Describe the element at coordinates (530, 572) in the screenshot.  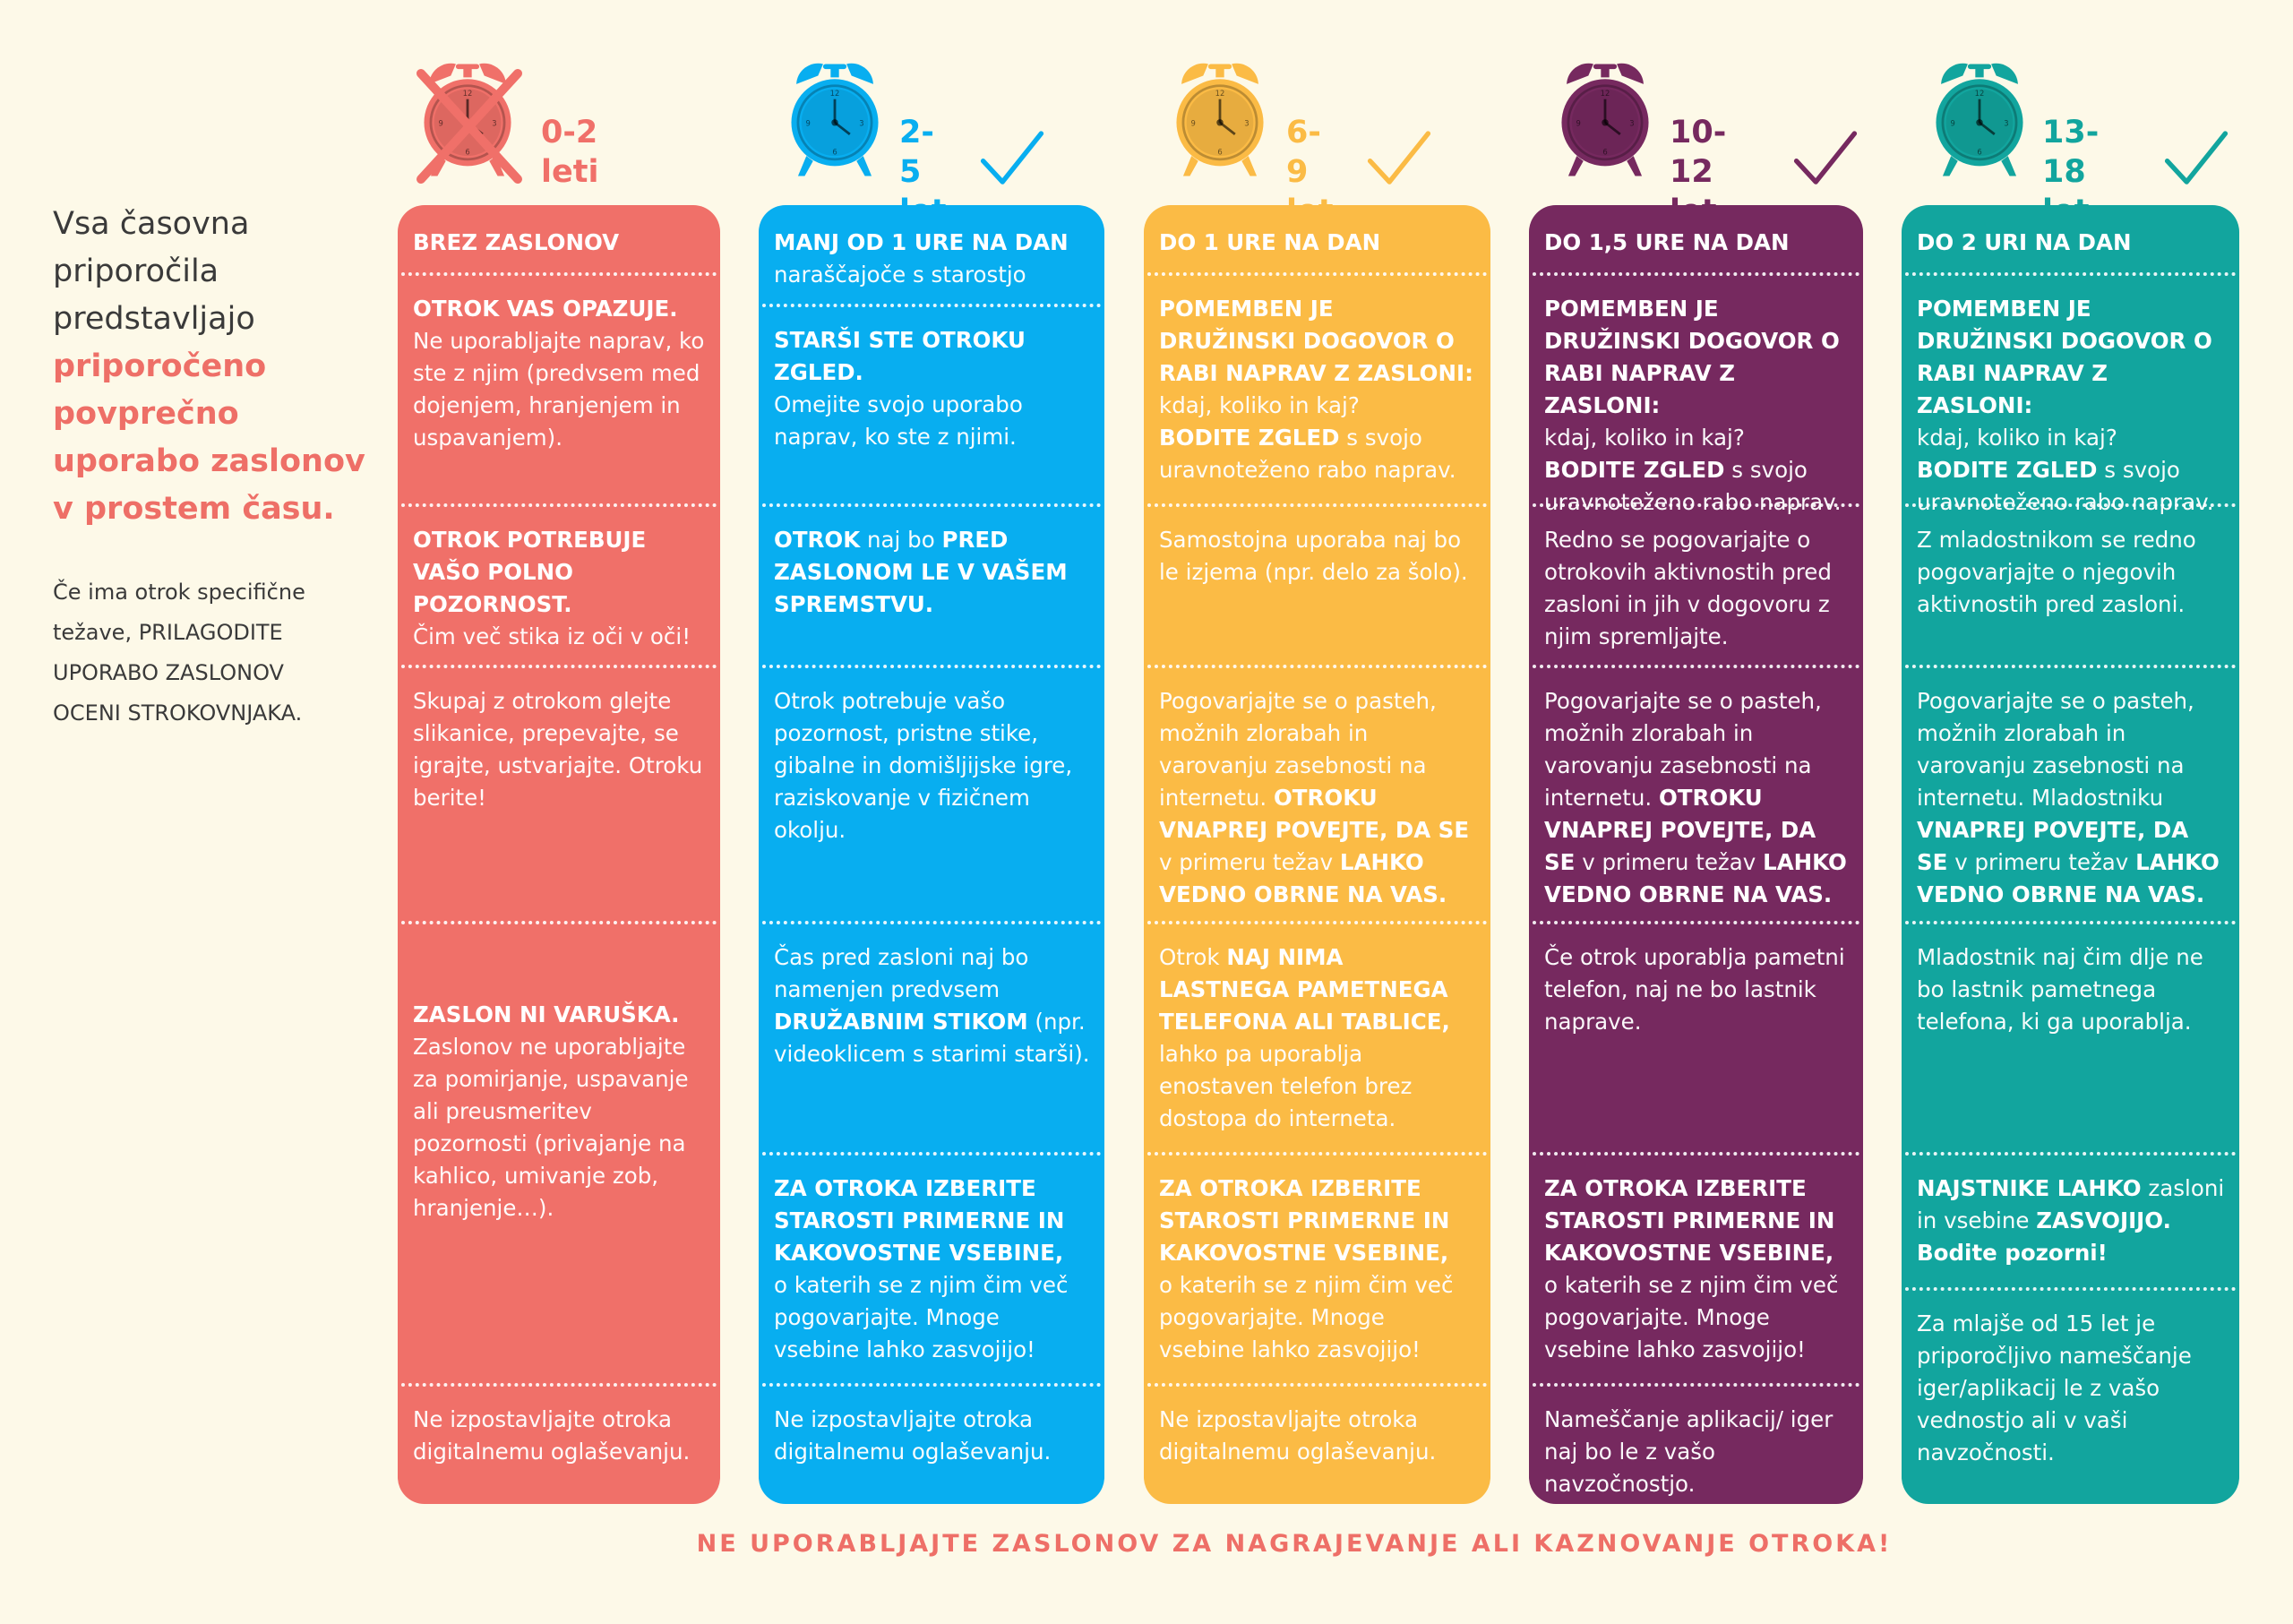
I see `section-2-bold: OTROK POTREBUJE VAŠO POLNO POZORNOST.` at that location.